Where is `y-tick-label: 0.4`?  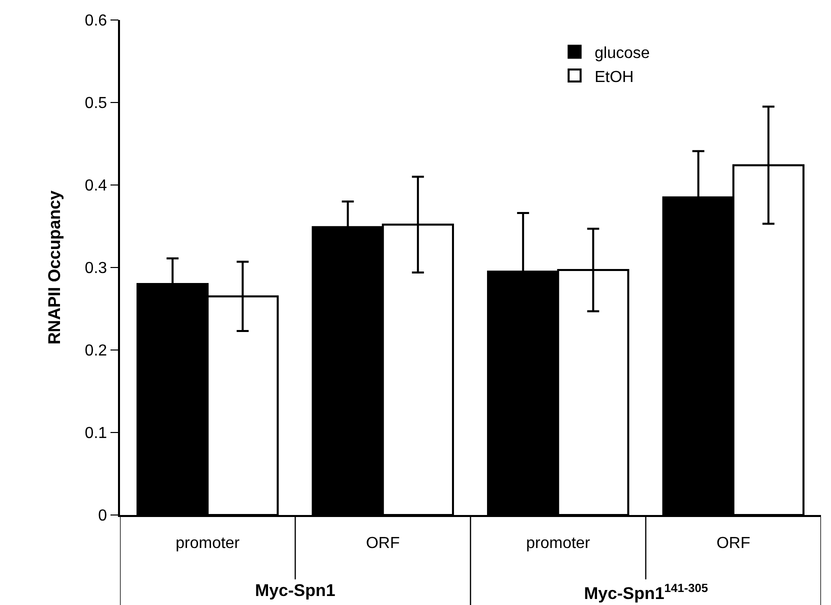 y-tick-label: 0.4 is located at coordinates (96, 186).